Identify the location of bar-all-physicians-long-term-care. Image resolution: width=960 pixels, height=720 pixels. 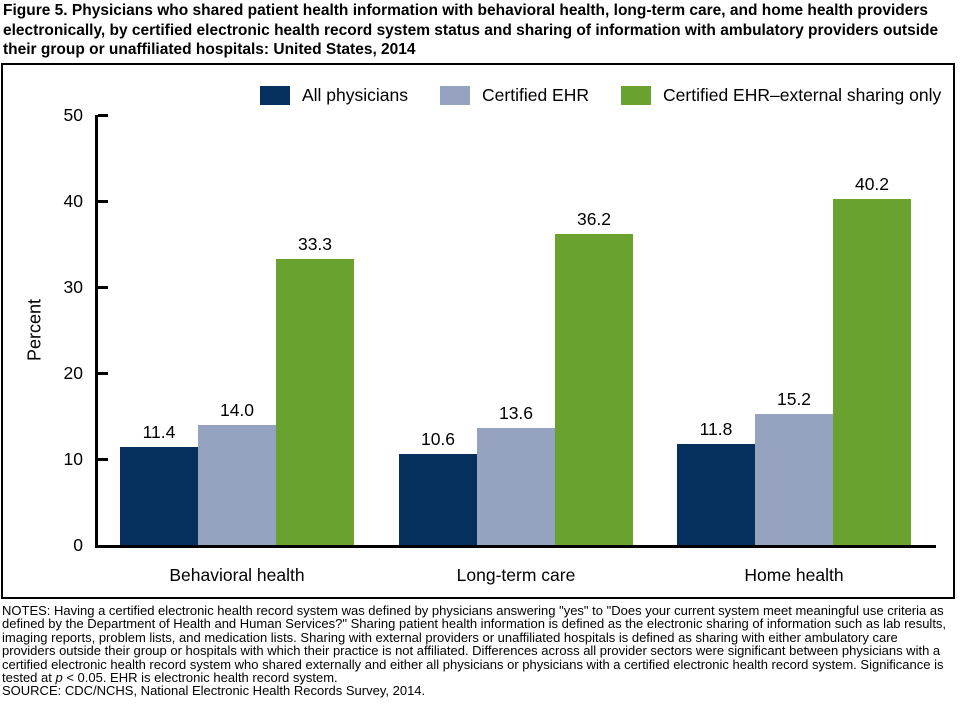
(438, 499).